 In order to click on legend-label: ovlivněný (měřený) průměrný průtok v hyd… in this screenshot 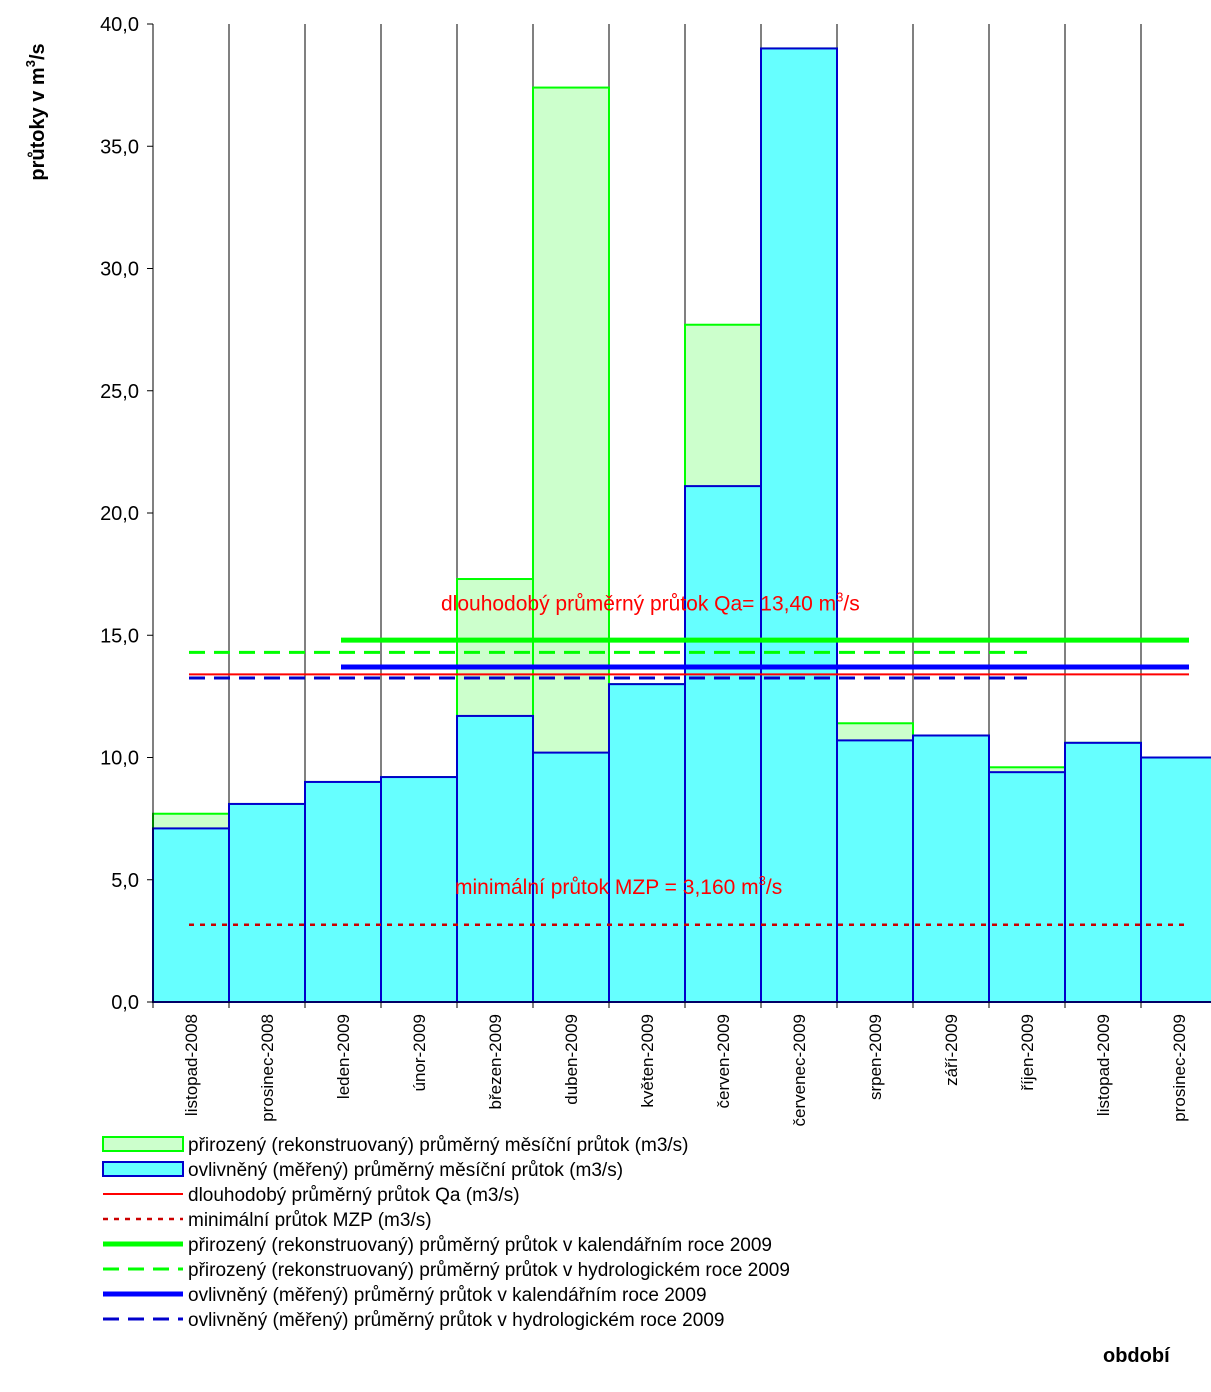, I will do `click(456, 1320)`.